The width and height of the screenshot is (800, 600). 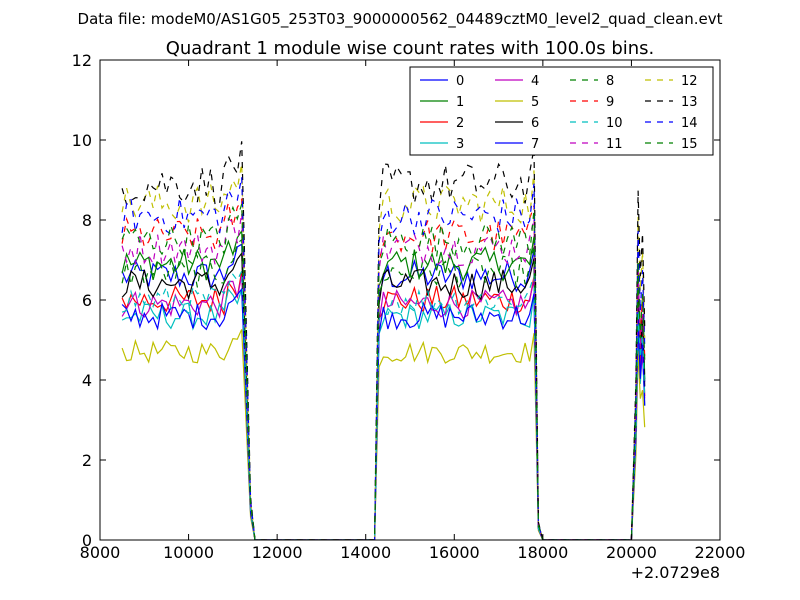 I want to click on y-tick-label: 4, so click(x=87, y=380).